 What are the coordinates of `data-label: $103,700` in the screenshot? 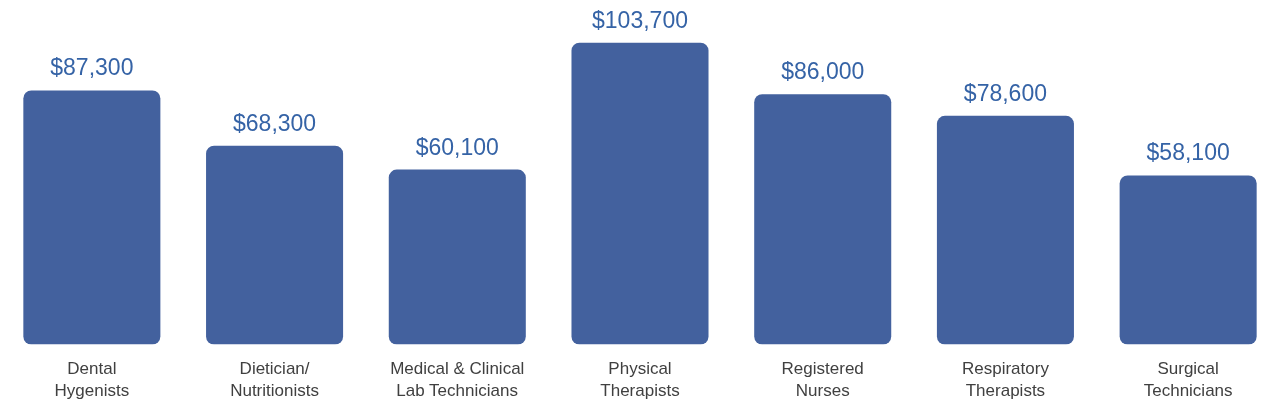 It's located at (640, 19).